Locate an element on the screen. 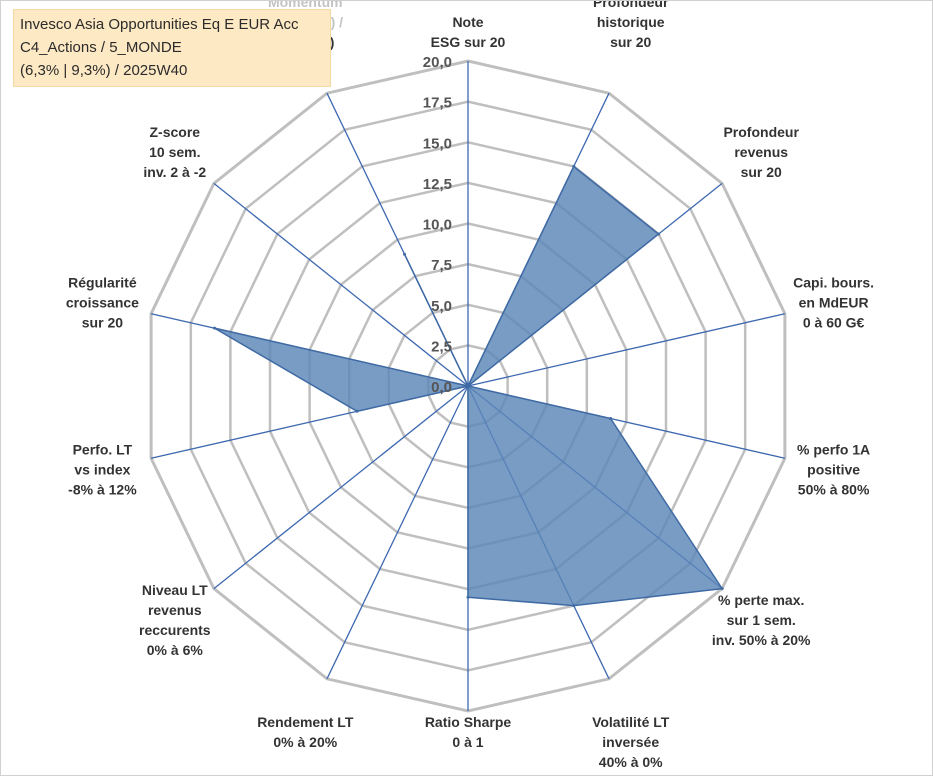 The height and width of the screenshot is (776, 933). axis-label: Ratio Sharpe 0 à 1 is located at coordinates (468, 732).